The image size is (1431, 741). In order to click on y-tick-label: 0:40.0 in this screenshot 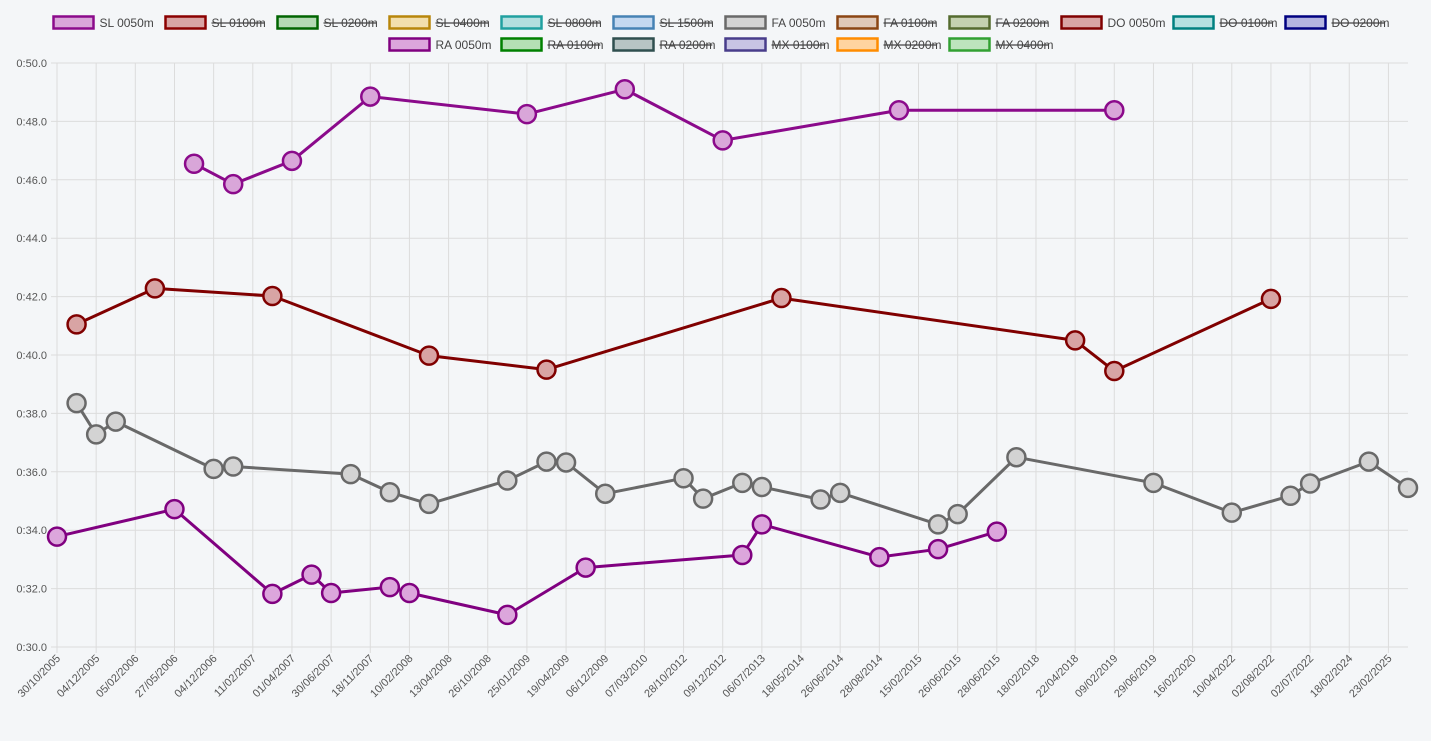, I will do `click(31, 356)`.